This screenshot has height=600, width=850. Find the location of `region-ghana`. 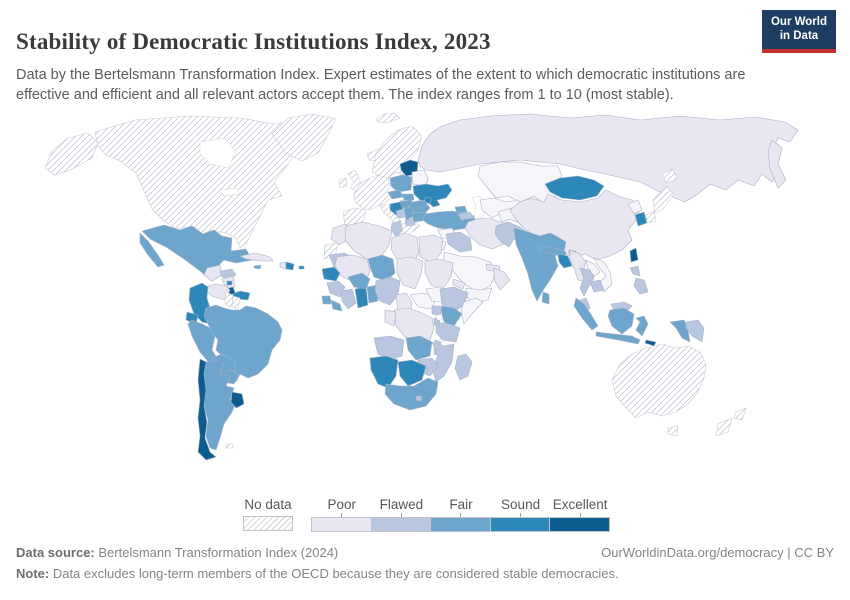

region-ghana is located at coordinates (361, 297).